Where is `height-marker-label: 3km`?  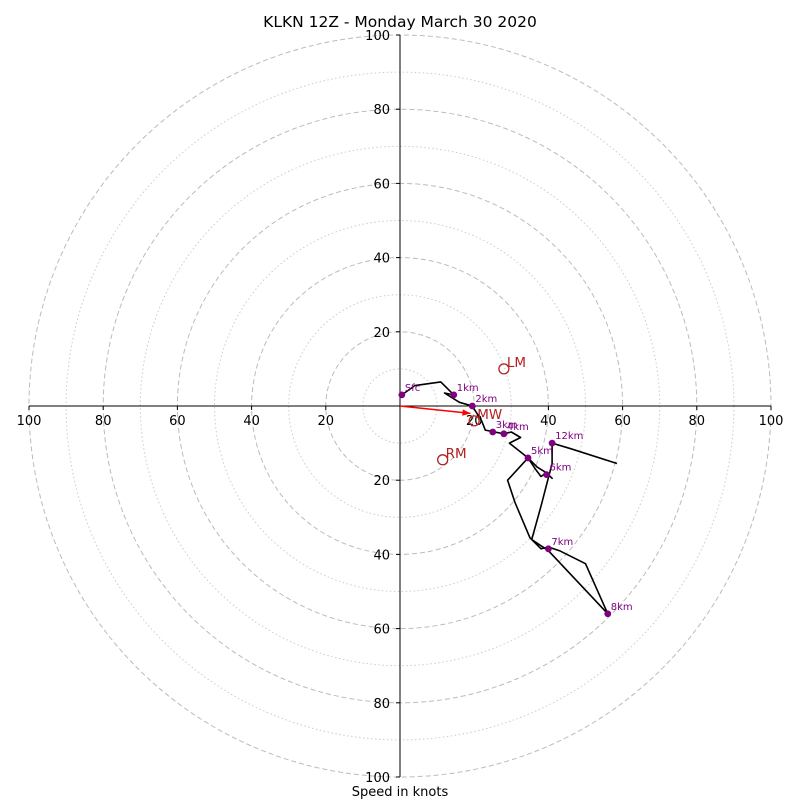
height-marker-label: 3km is located at coordinates (507, 425).